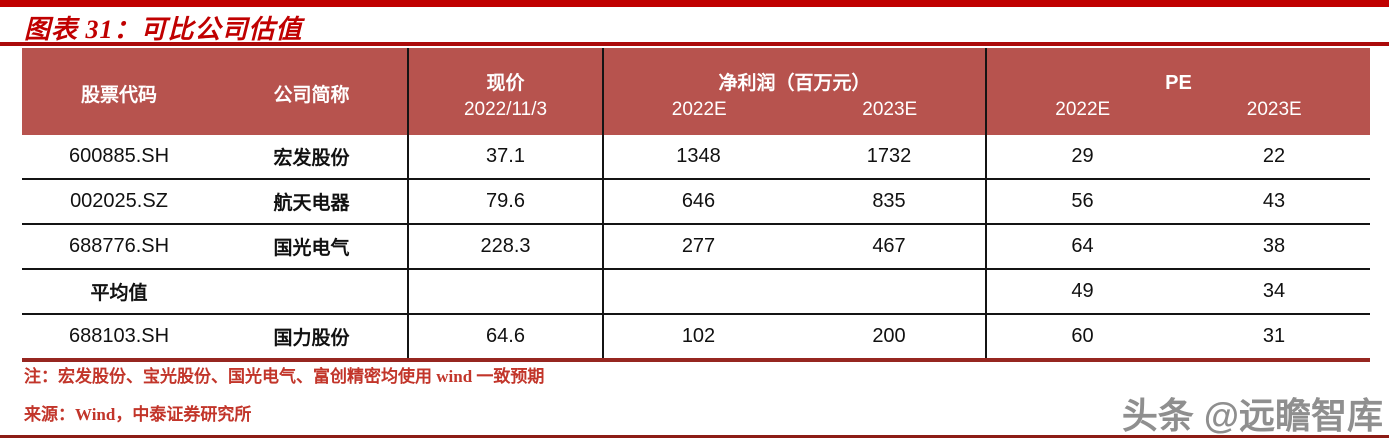 The width and height of the screenshot is (1389, 447). I want to click on cell-pe-2023e: 43, so click(1274, 201).